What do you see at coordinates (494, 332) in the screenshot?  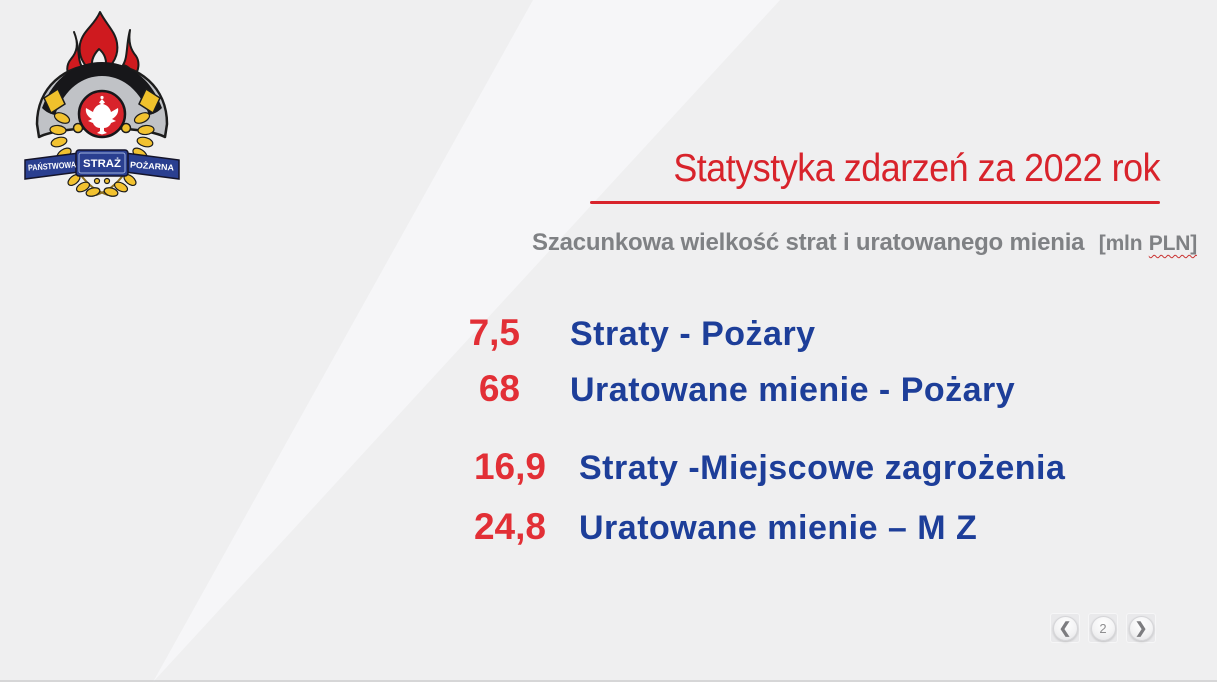 I see `stat-value: 7,5` at bounding box center [494, 332].